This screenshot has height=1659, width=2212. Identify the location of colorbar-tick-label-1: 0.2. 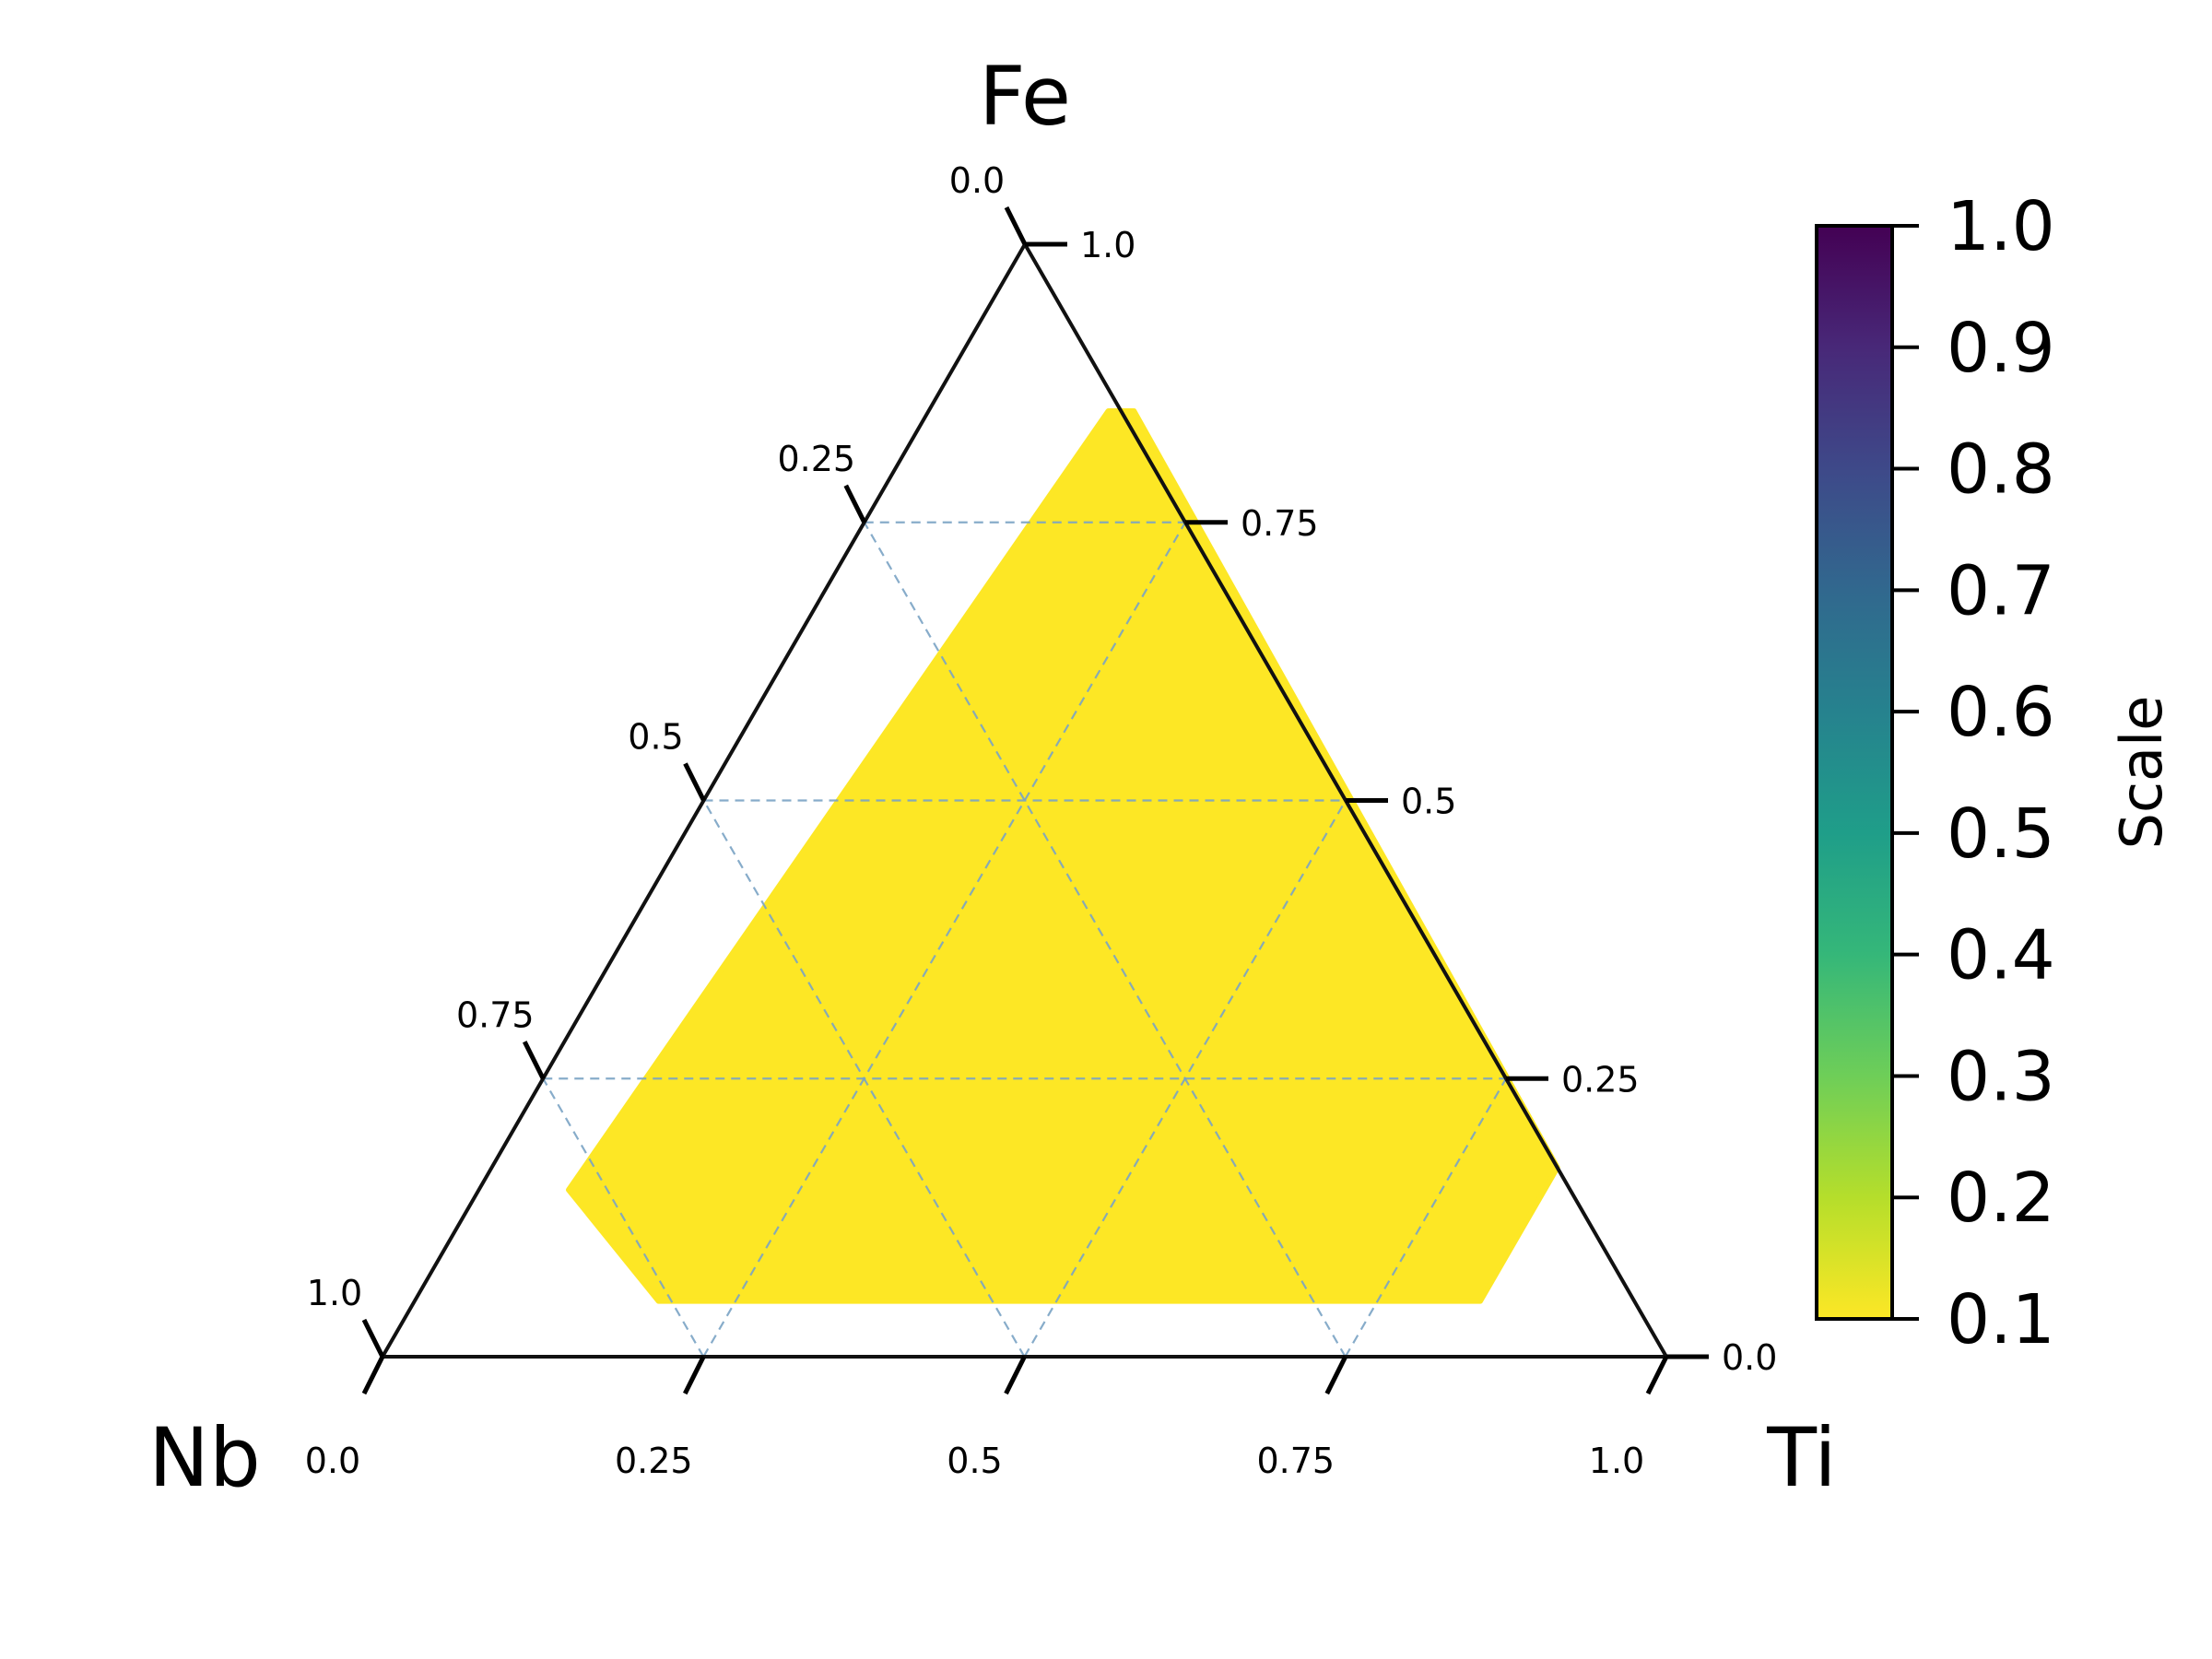
(2001, 1198).